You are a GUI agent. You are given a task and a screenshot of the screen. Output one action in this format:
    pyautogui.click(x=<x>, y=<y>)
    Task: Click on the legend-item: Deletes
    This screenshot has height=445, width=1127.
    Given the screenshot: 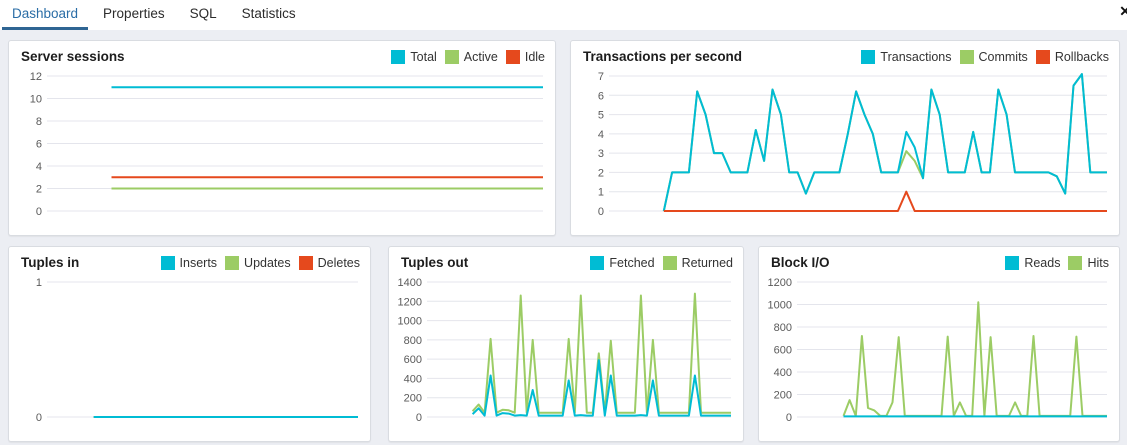 What is the action you would take?
    pyautogui.click(x=329, y=262)
    